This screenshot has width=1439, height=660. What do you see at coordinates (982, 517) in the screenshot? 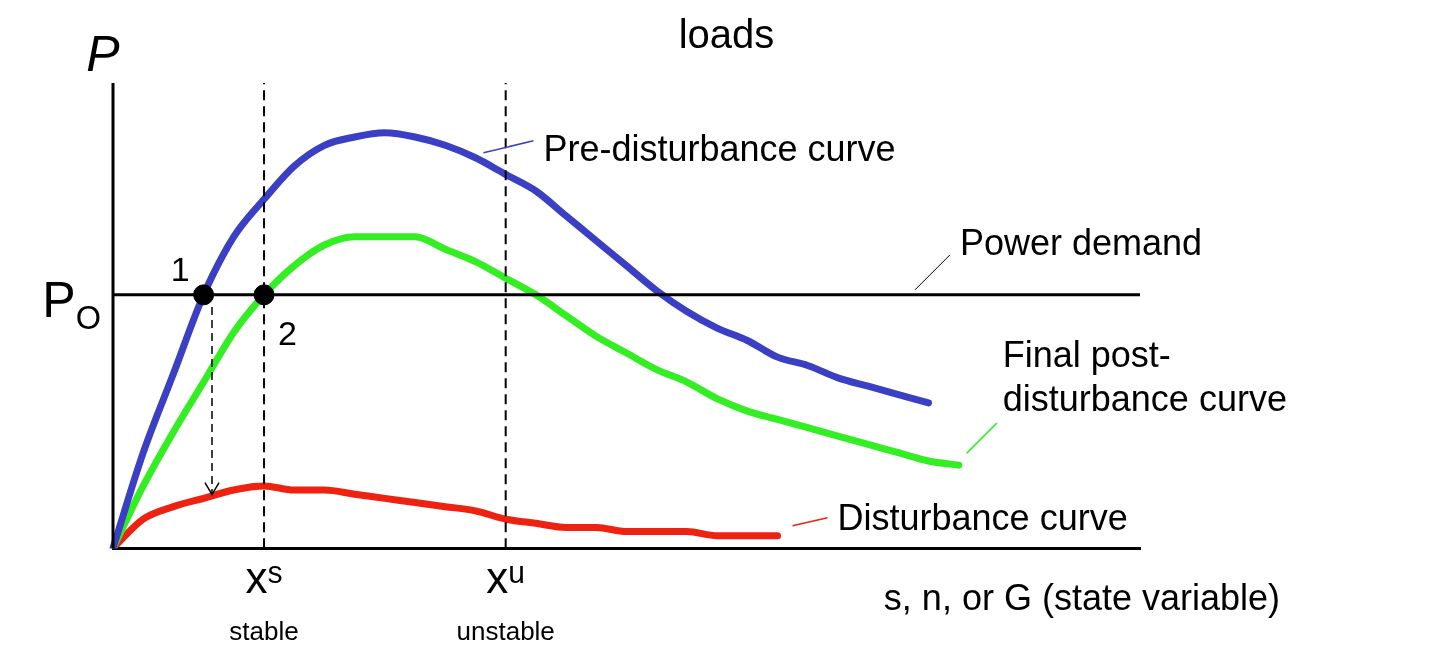
I see `legend-label: Disturbance curve` at bounding box center [982, 517].